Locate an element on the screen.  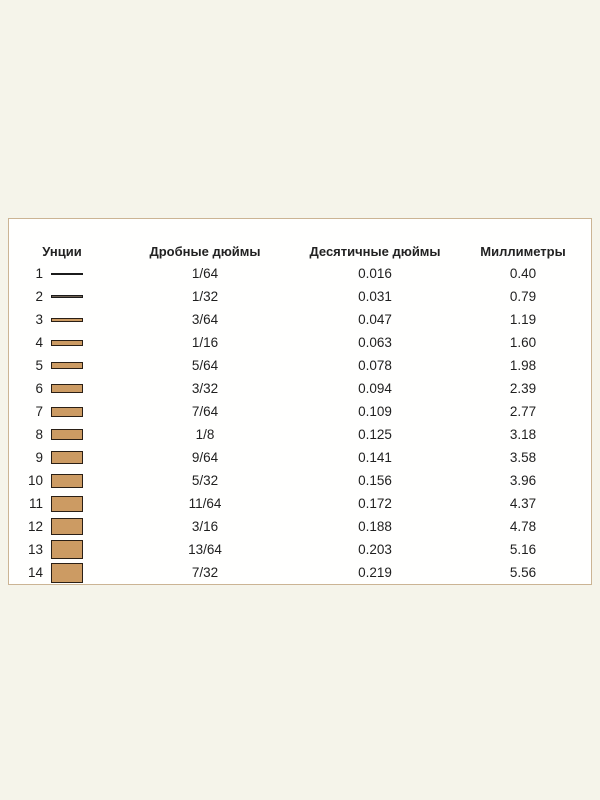
ounce-value: 6 is located at coordinates (39, 388).